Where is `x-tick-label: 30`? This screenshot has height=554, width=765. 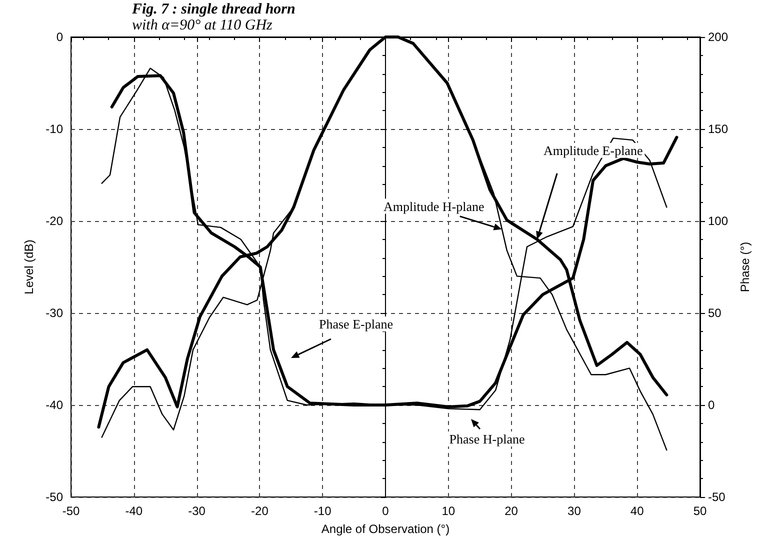 x-tick-label: 30 is located at coordinates (575, 511).